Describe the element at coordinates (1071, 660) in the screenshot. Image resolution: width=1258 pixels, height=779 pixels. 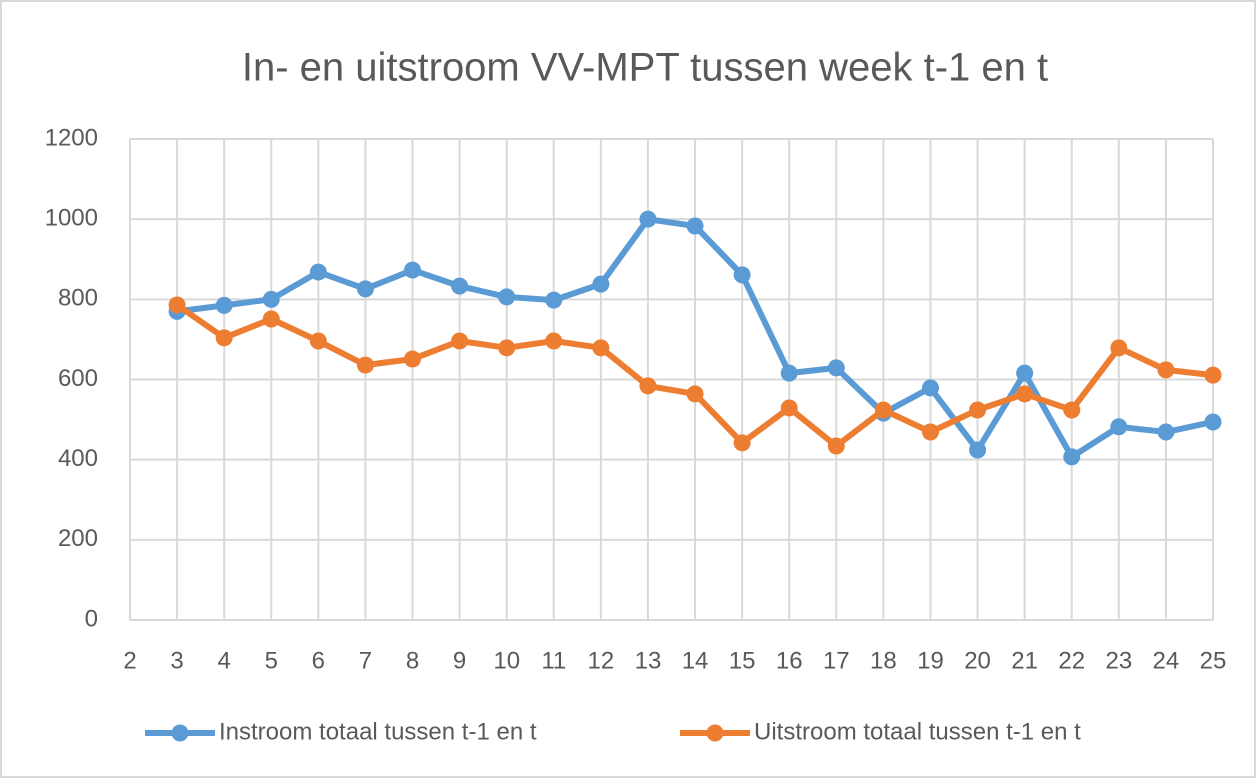
I see `x-tick-label: 22` at that location.